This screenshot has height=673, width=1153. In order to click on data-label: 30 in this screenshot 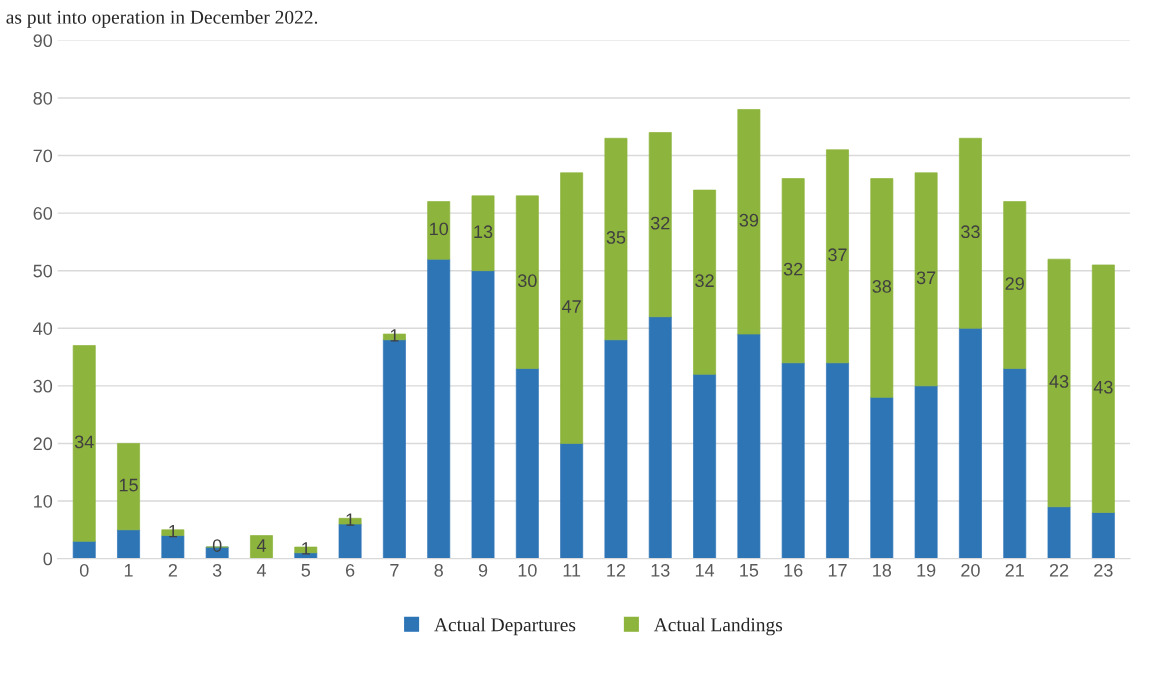, I will do `click(527, 281)`.